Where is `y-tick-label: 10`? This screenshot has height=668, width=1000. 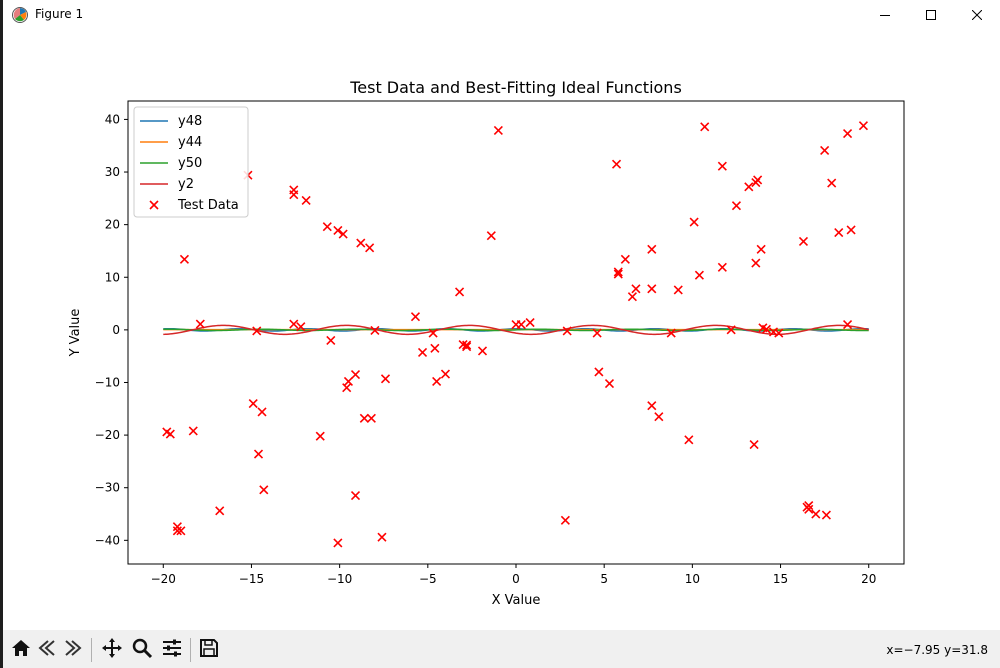 y-tick-label: 10 is located at coordinates (112, 277).